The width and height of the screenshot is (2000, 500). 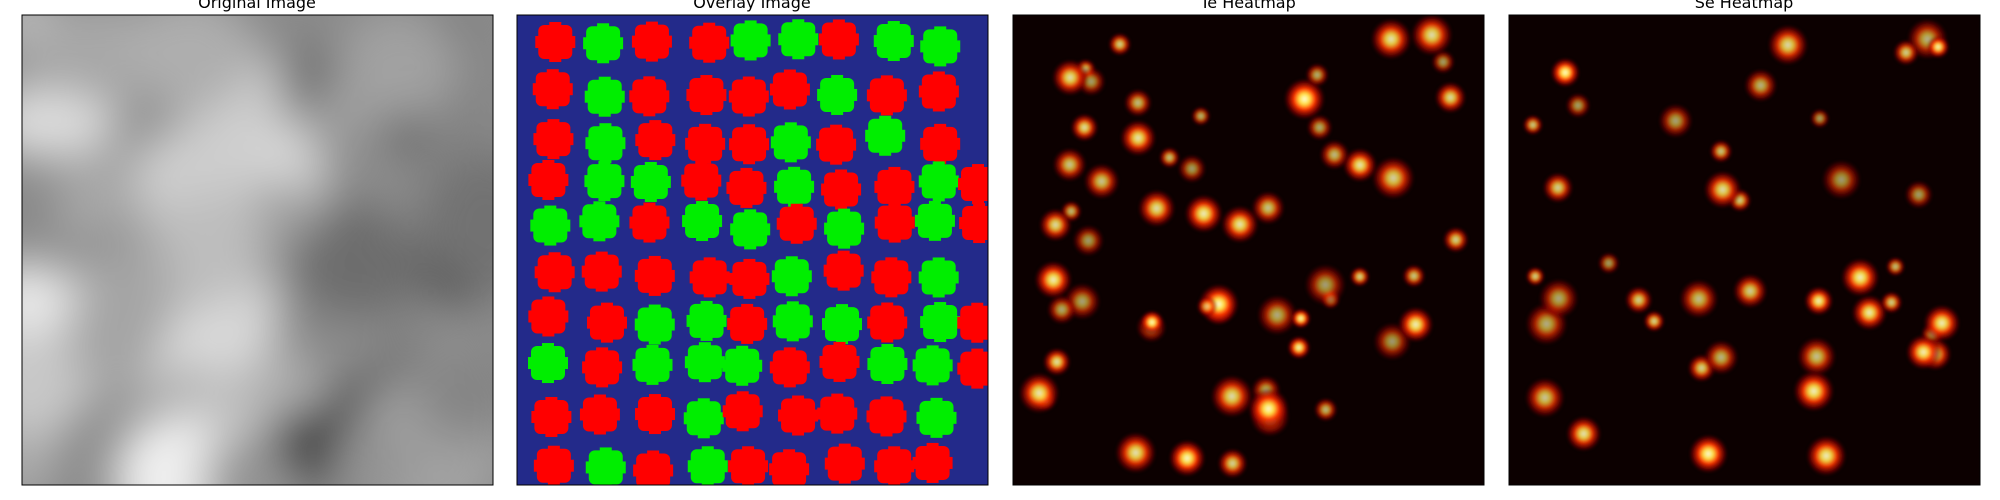 I want to click on panel-title: Overlay Image, so click(x=751, y=6).